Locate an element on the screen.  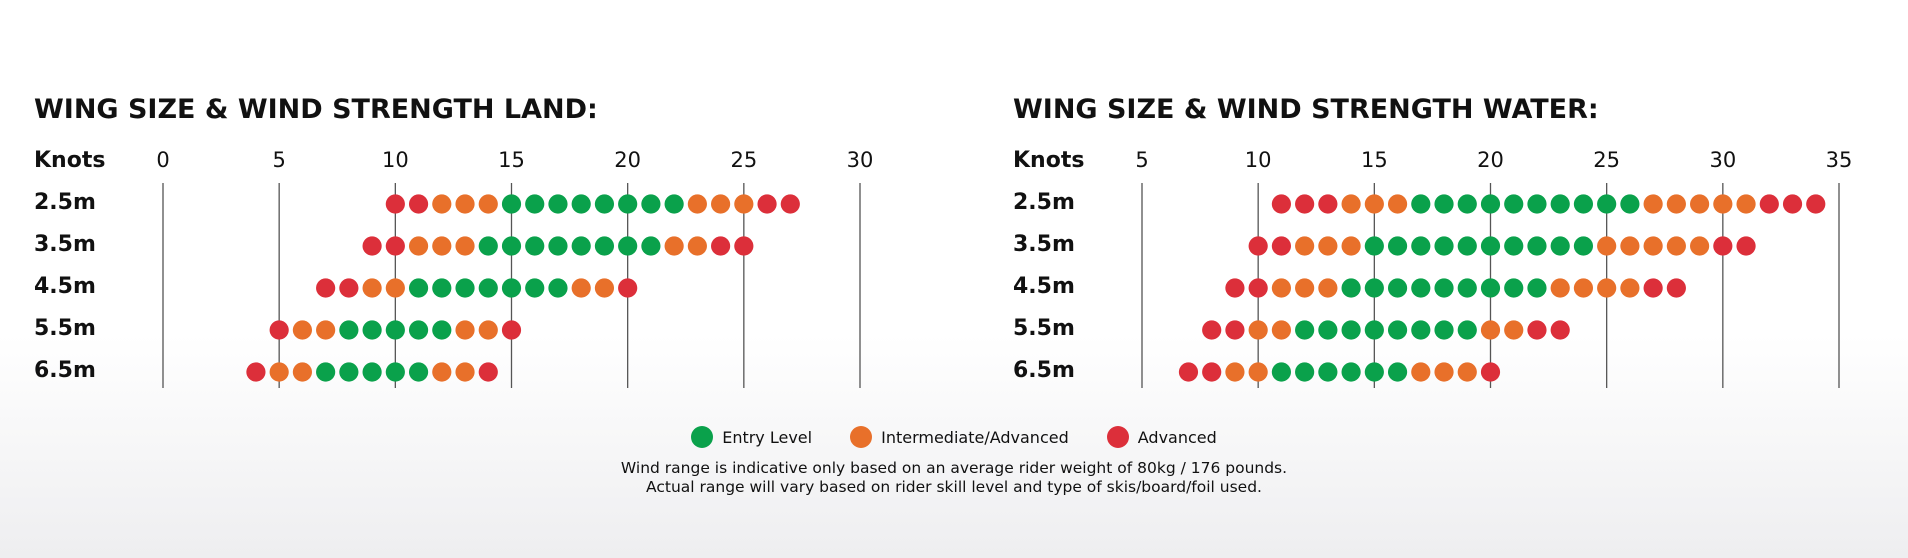
legend-swatch-intermediate is located at coordinates (861, 437).